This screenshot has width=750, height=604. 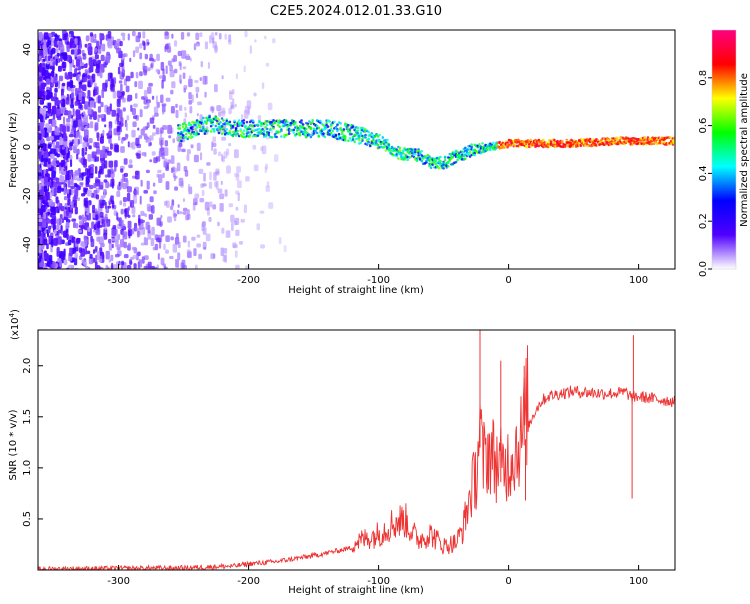 What do you see at coordinates (356, 11) in the screenshot?
I see `chart-title: C2E5.2024.012.01.33.G10` at bounding box center [356, 11].